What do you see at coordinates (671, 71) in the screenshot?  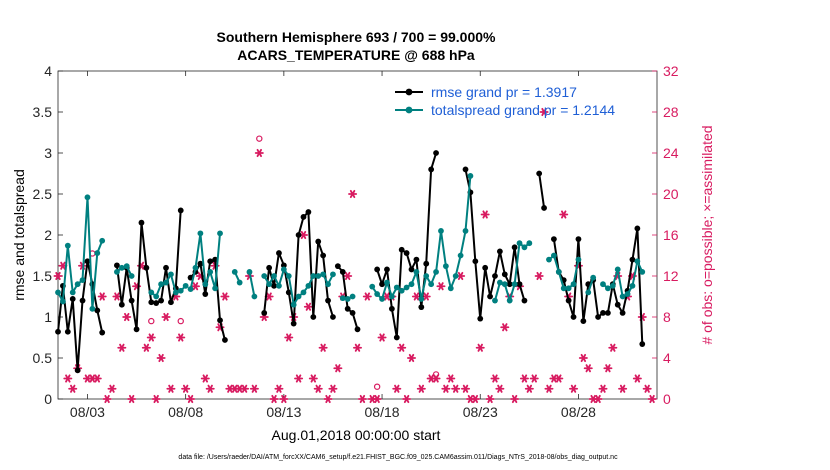 I see `y2-tick-label: 32` at bounding box center [671, 71].